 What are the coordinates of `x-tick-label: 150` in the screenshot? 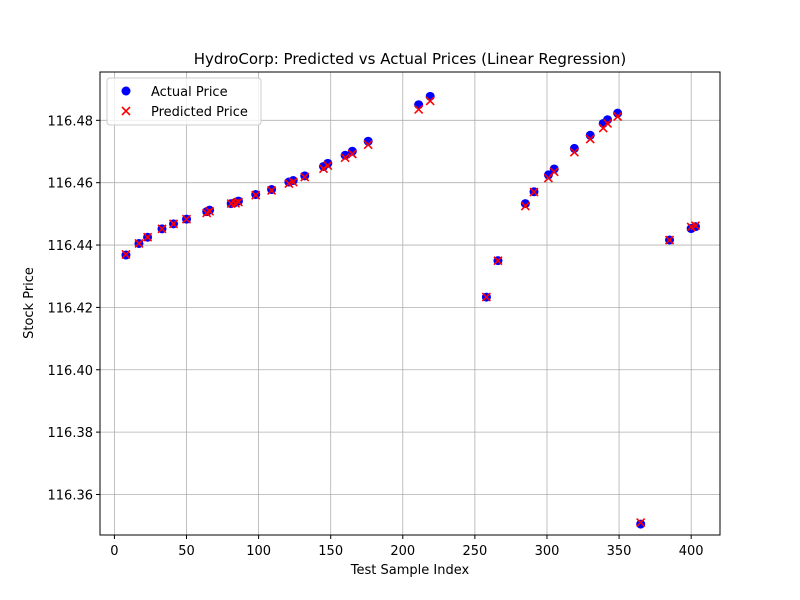 It's located at (330, 551).